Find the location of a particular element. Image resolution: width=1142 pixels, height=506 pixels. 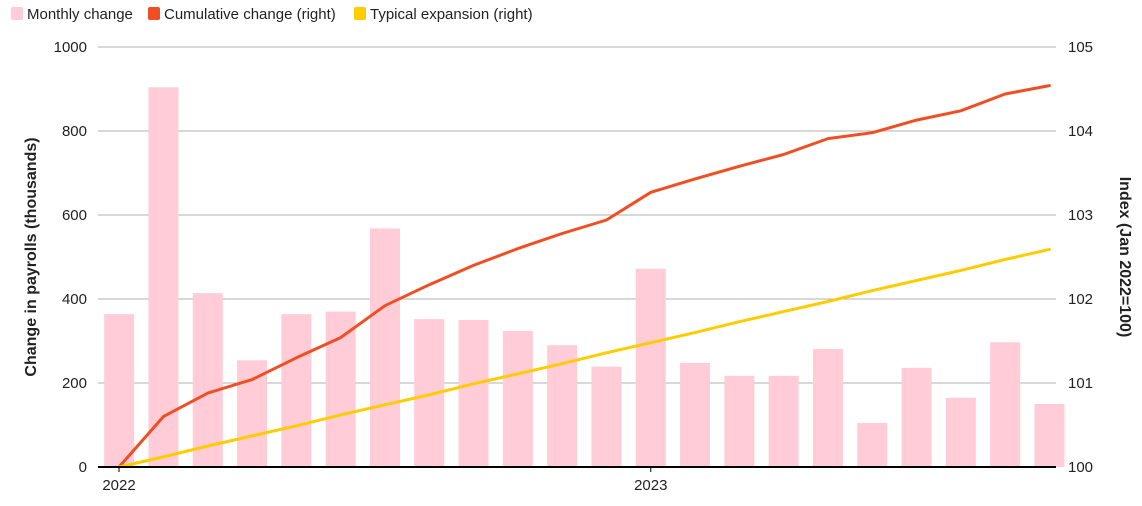

y-right-tick-label: 105 is located at coordinates (1080, 47).